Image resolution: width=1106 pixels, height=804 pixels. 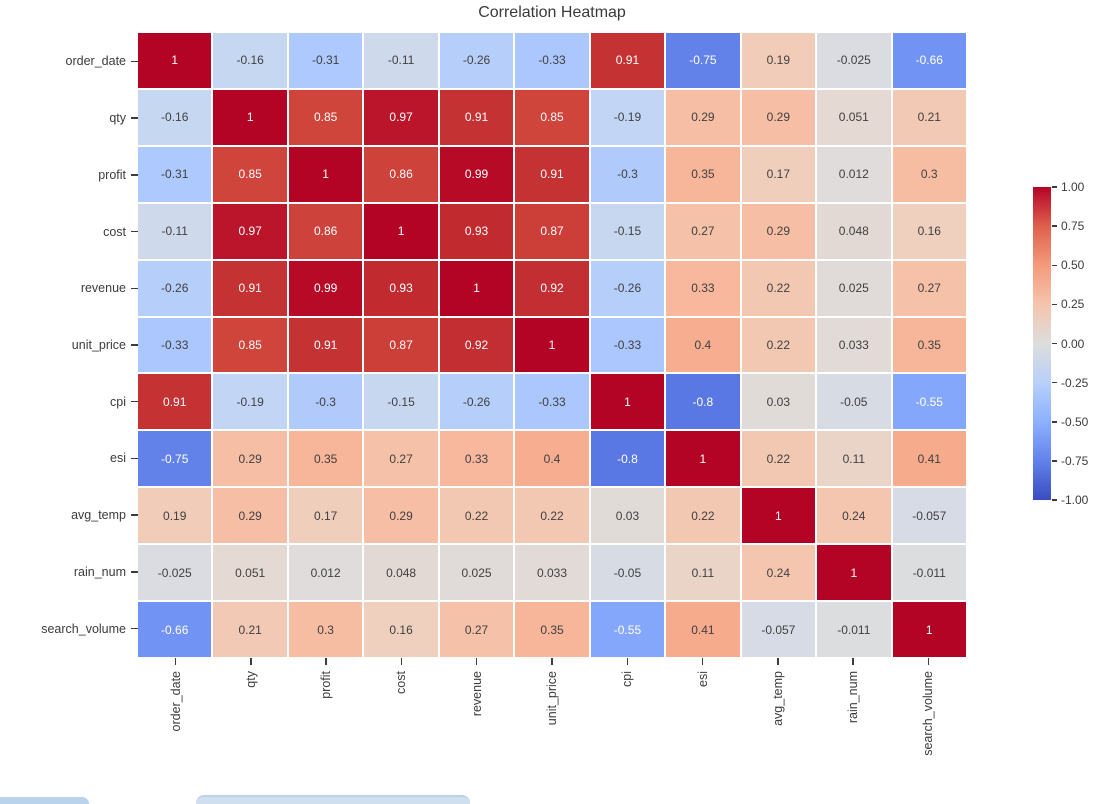 What do you see at coordinates (1075, 382) in the screenshot?
I see `colorbar-tick-label: -0.25` at bounding box center [1075, 382].